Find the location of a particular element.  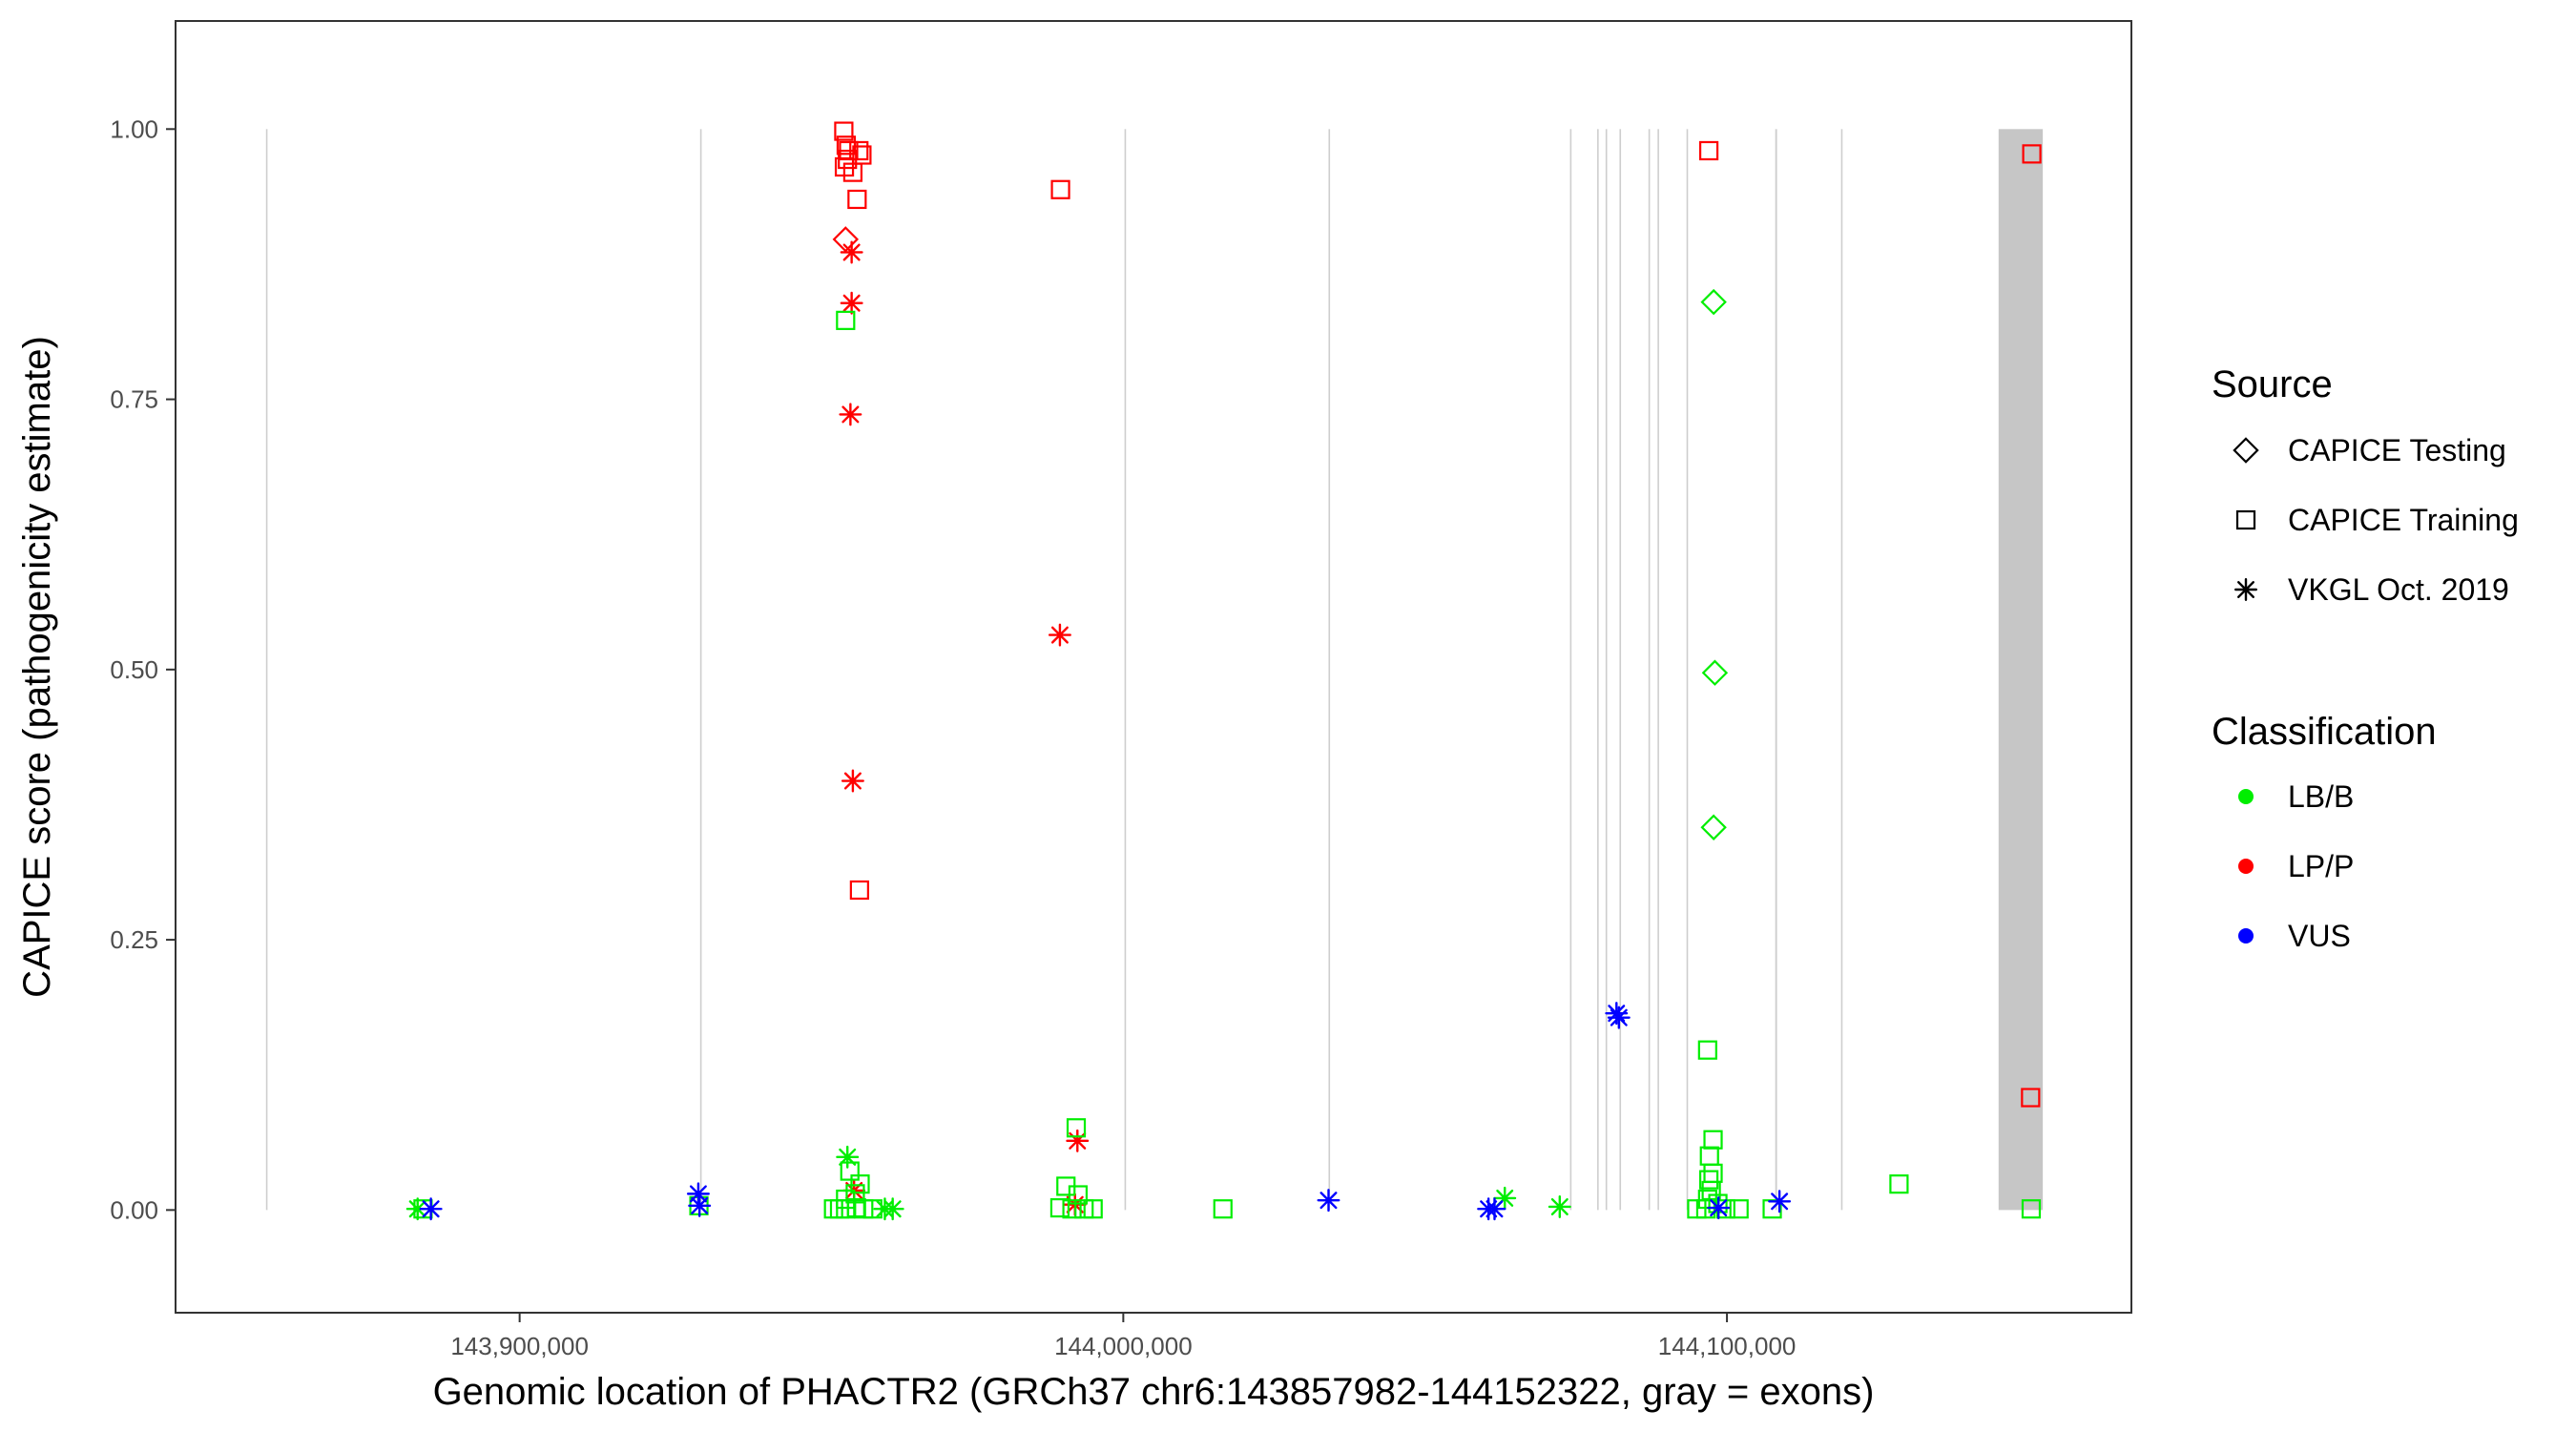

legend-label: LB/B is located at coordinates (2321, 796).